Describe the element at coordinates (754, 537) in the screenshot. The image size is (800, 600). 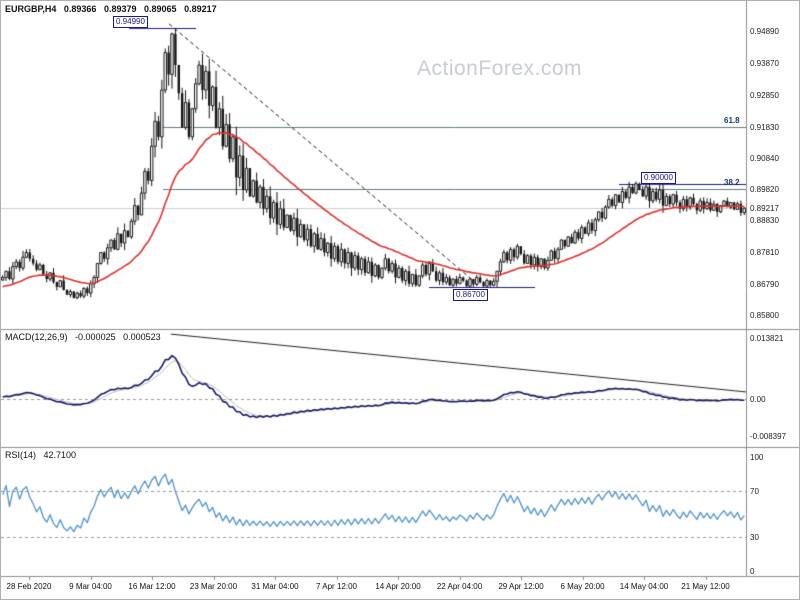
I see `rsi-axis-label: 30` at that location.